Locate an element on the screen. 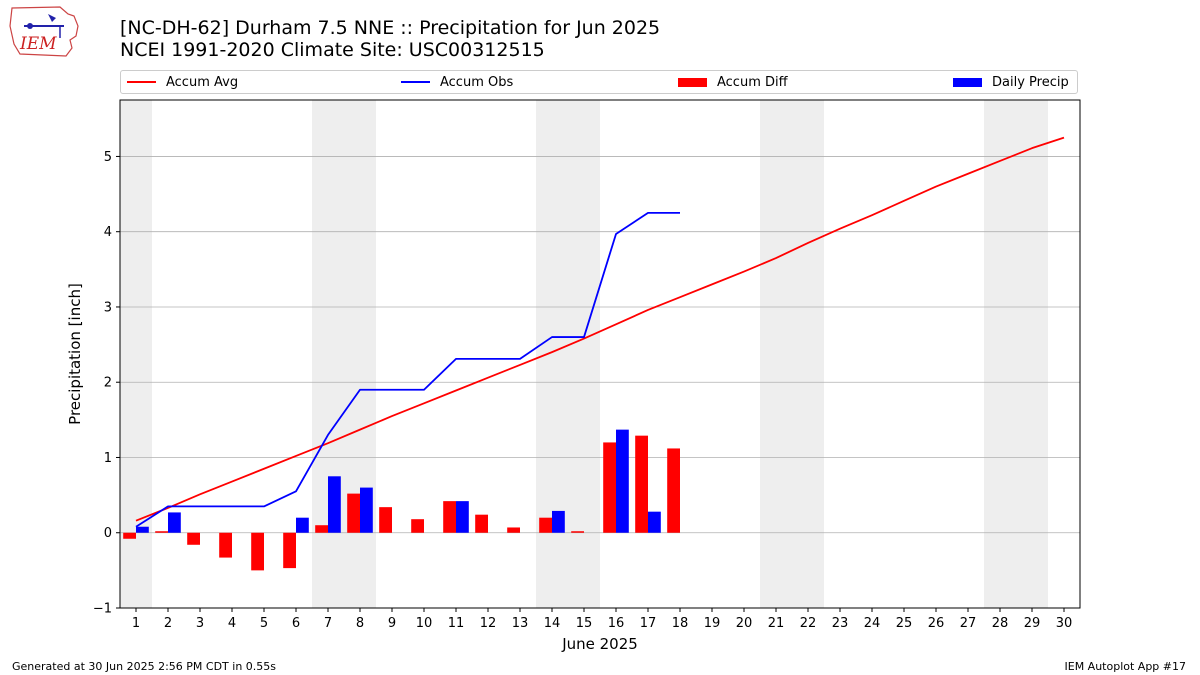  x-tick-label-3: 3 is located at coordinates (200, 623).